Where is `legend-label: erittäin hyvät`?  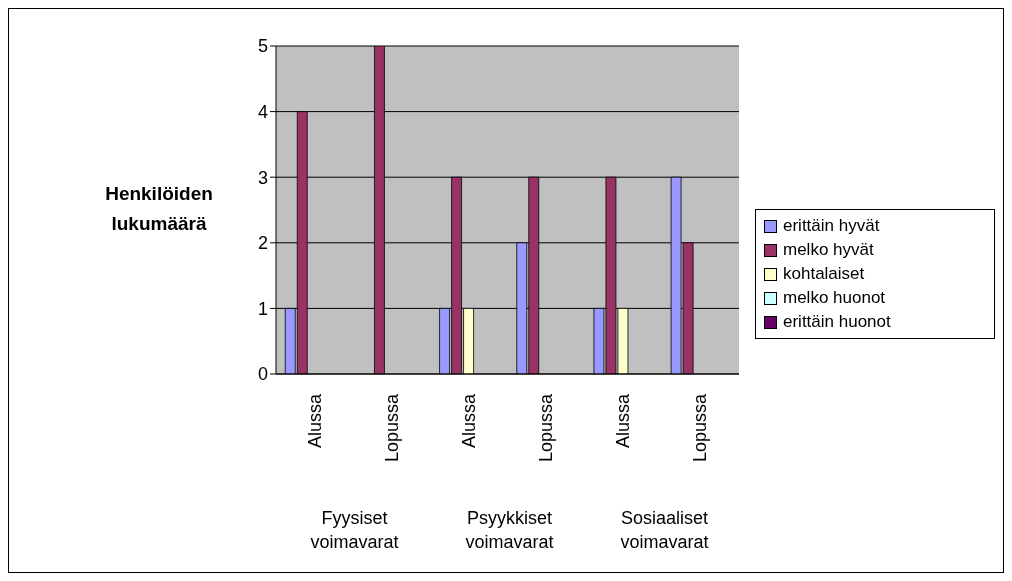 legend-label: erittäin hyvät is located at coordinates (831, 226).